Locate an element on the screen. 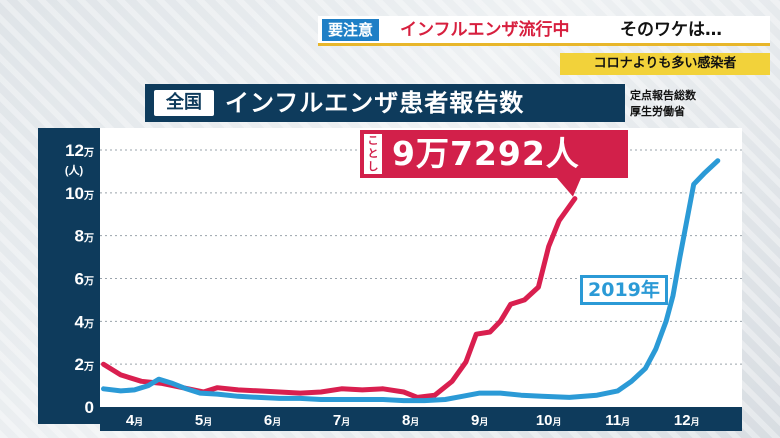 Image resolution: width=780 pixels, height=438 pixels. callout-pointer is located at coordinates (568, 187).